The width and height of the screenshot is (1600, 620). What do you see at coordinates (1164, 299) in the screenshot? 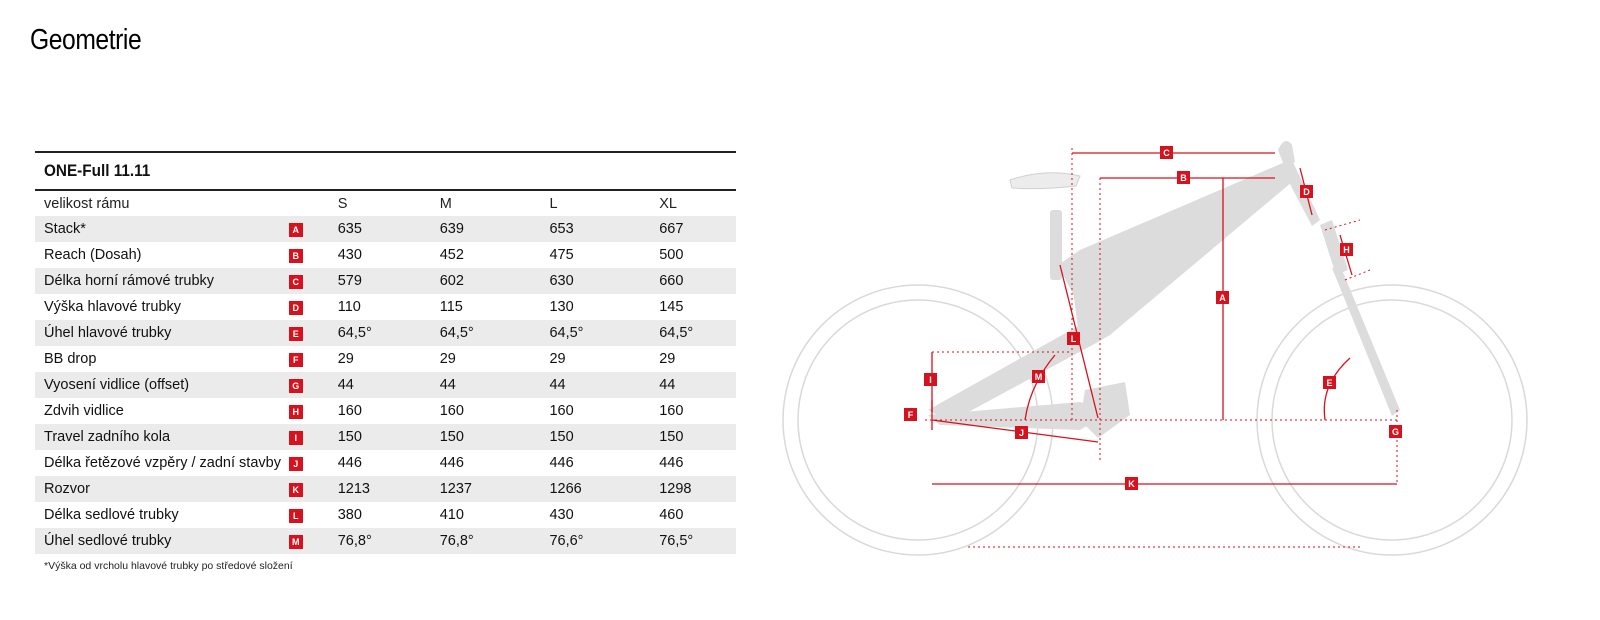
I see `bike-frame` at bounding box center [1164, 299].